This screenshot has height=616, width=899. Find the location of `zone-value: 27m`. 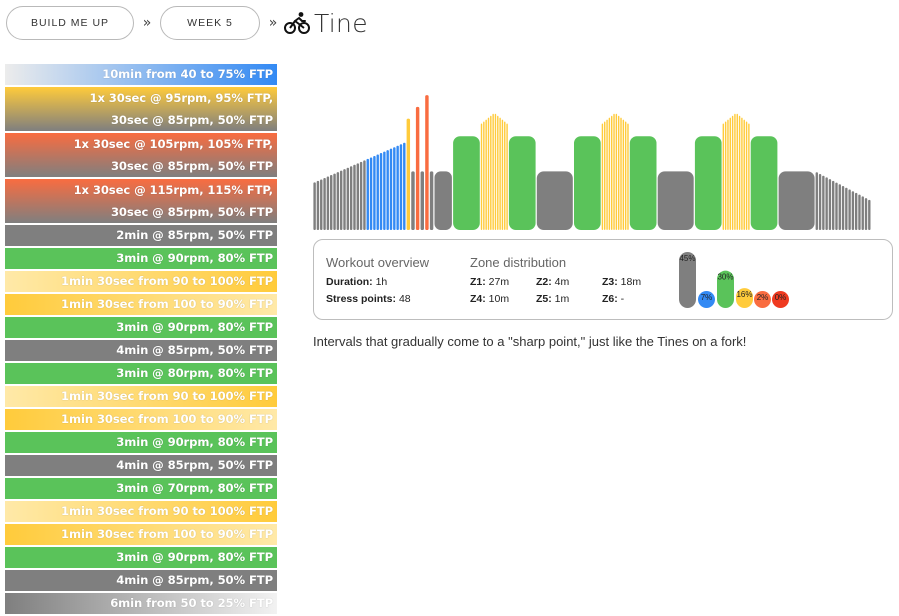

zone-value: 27m is located at coordinates (499, 282).